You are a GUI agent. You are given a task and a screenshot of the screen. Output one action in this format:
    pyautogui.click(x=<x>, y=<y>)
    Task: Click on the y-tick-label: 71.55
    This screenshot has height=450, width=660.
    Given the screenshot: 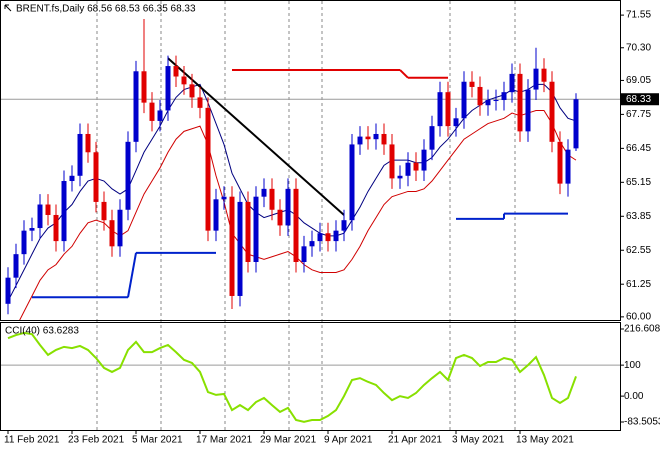 What is the action you would take?
    pyautogui.click(x=638, y=15)
    